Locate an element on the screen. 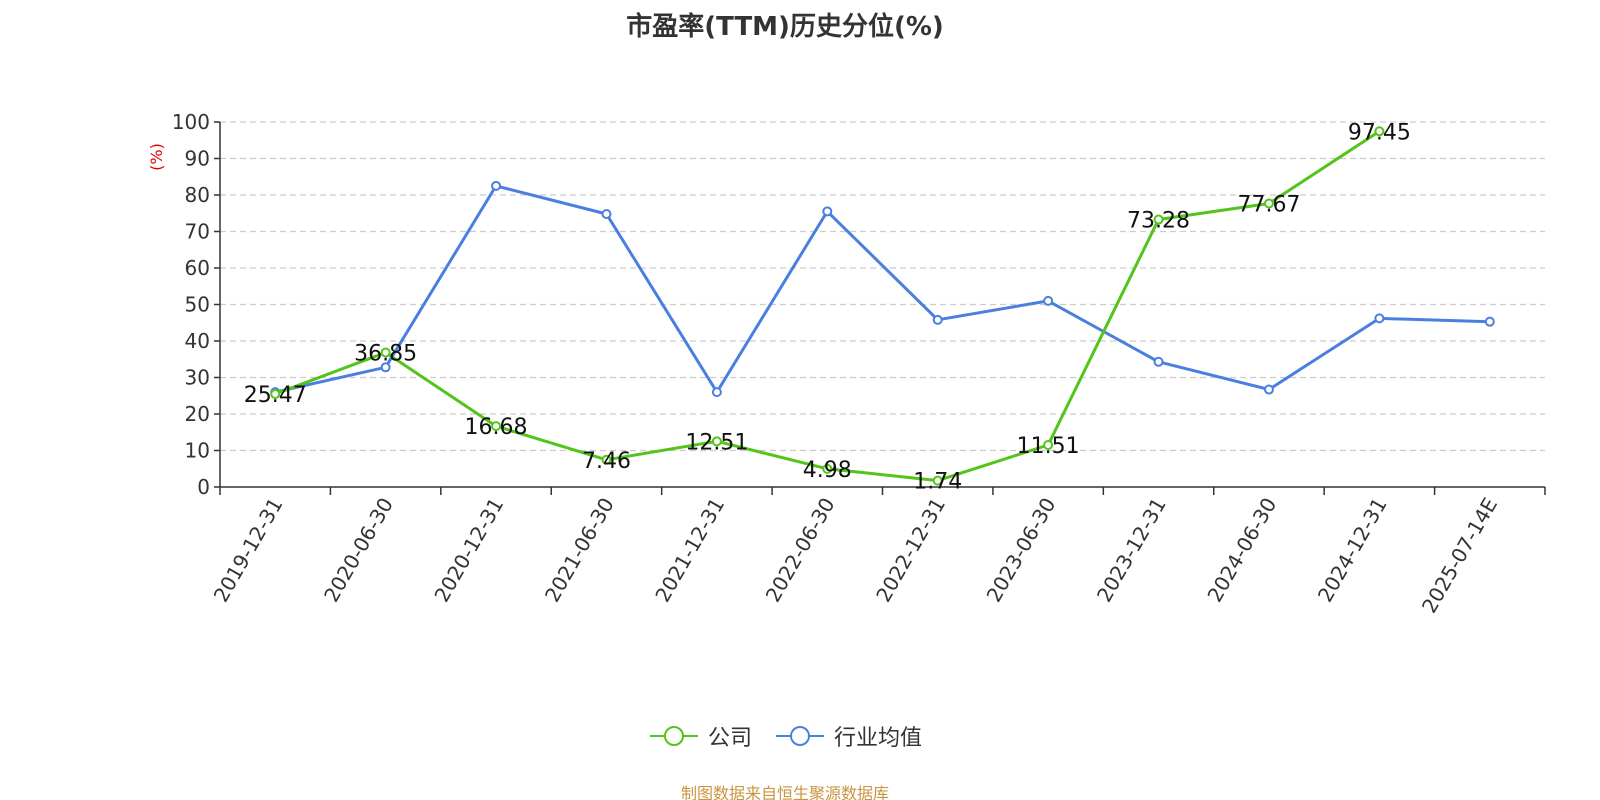  y-tick-label: 60 is located at coordinates (197, 268).